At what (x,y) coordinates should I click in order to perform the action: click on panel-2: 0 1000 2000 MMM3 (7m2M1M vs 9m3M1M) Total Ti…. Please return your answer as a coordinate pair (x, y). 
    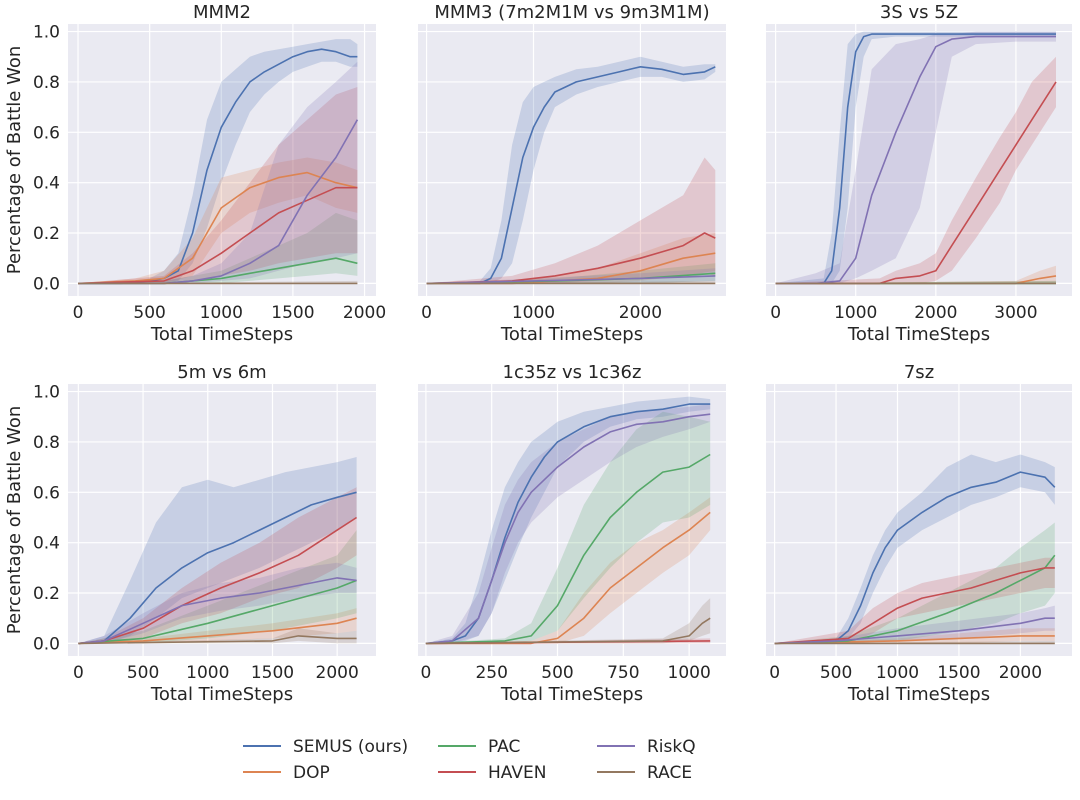
    Looking at the image, I should click on (572, 173).